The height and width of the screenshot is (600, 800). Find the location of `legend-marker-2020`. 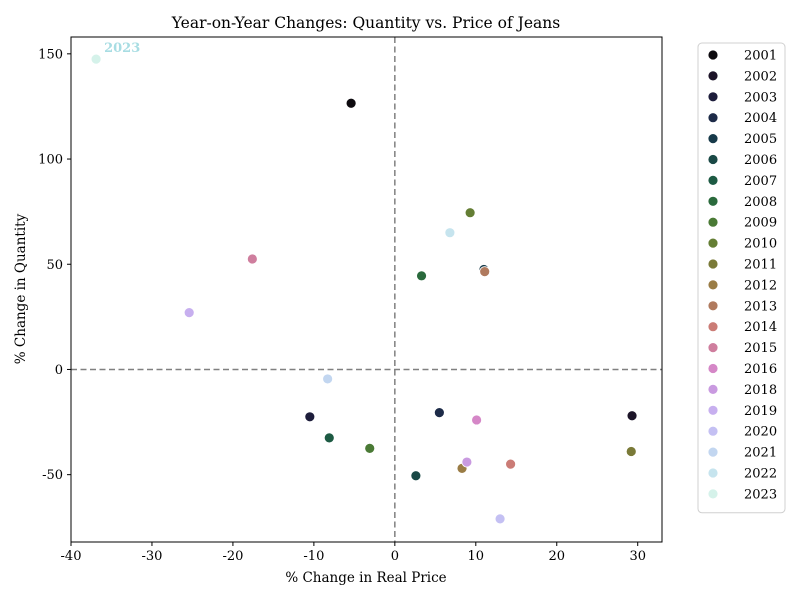

legend-marker-2020 is located at coordinates (713, 431).